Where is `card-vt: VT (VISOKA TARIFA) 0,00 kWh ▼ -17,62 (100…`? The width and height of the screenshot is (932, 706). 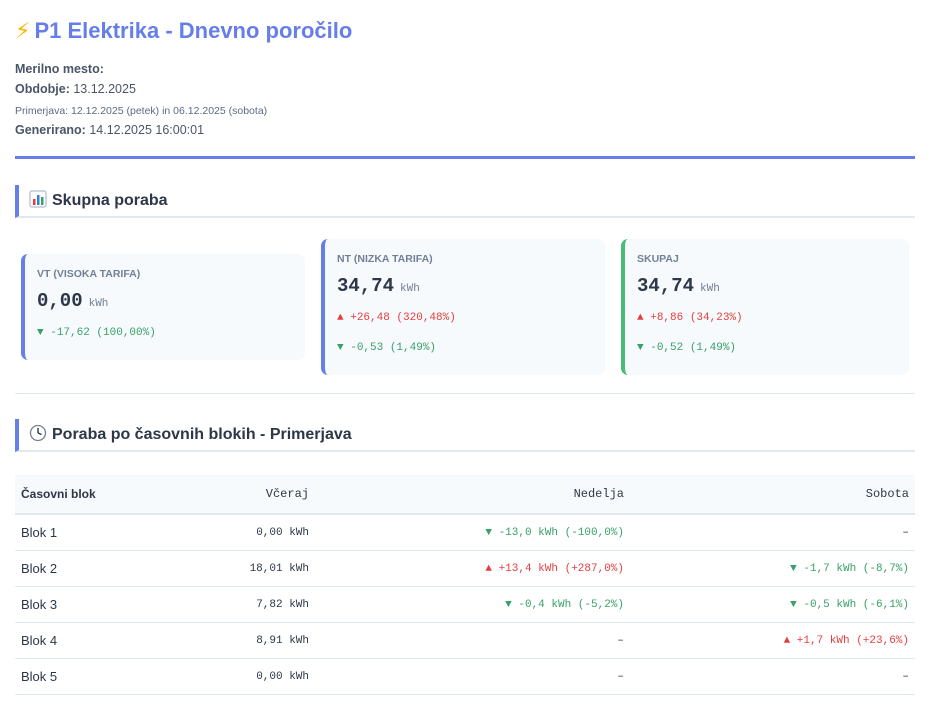
card-vt: VT (VISOKA TARIFA) 0,00 kWh ▼ -17,62 (100… is located at coordinates (163, 307).